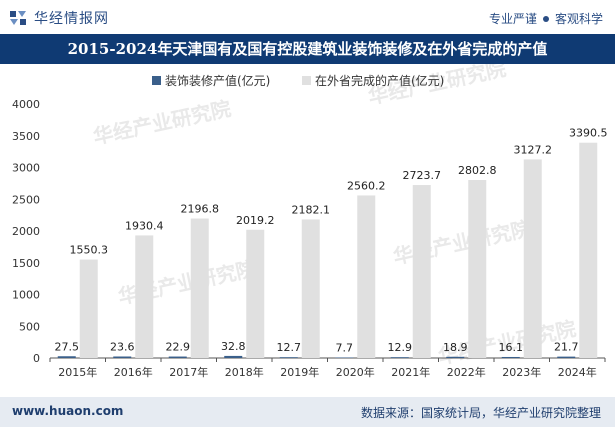 This screenshot has width=615, height=427. Describe the element at coordinates (566, 347) in the screenshot. I see `data-label-decoration-10: 21.7` at that location.